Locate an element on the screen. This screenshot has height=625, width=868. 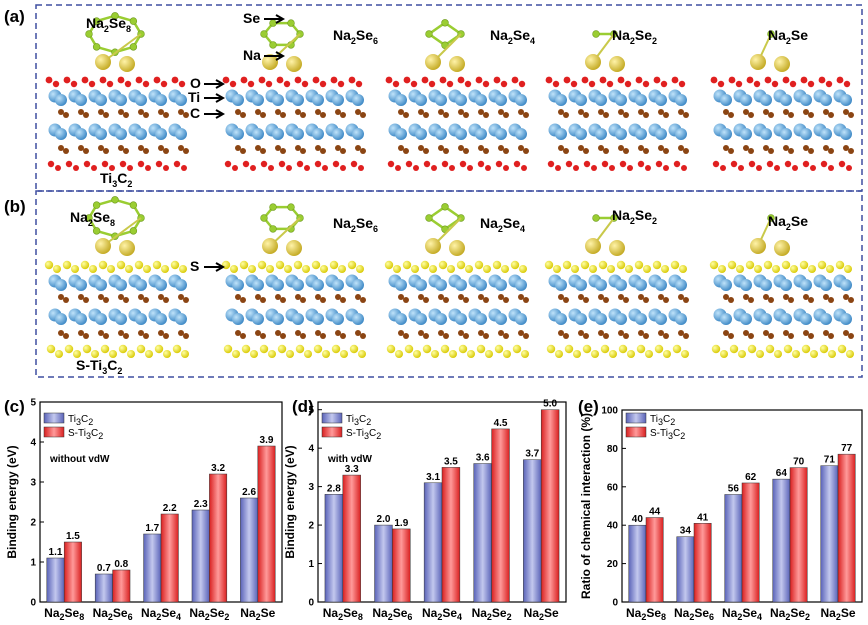
se-atom is located at coordinates (273, 45).